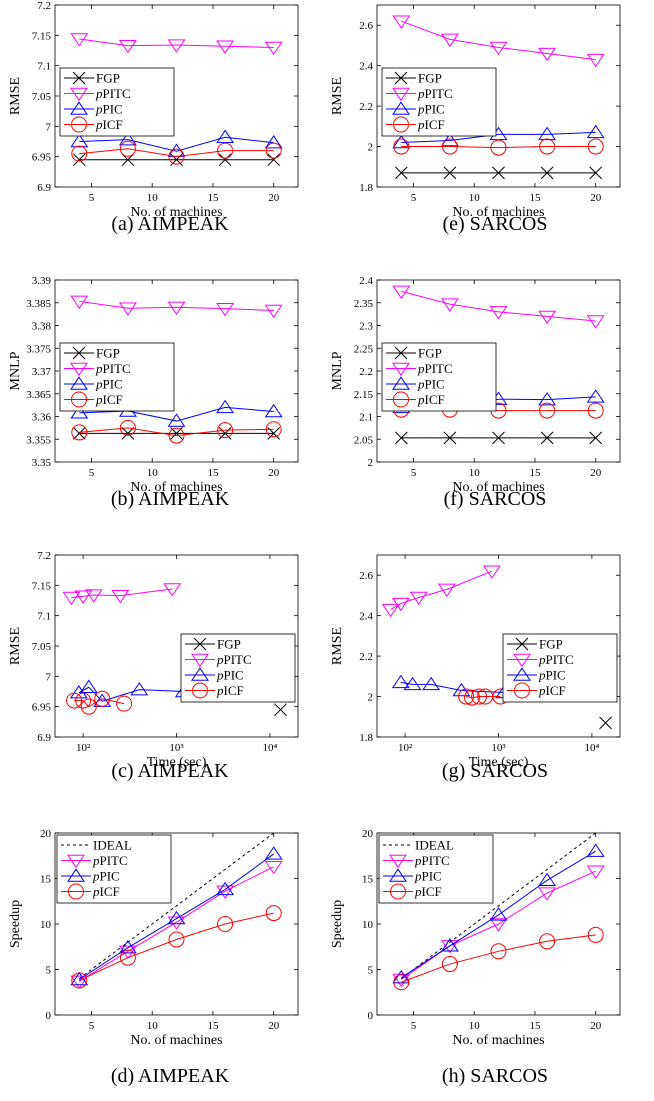  I want to click on y-tick-label: 5, so click(49, 971).